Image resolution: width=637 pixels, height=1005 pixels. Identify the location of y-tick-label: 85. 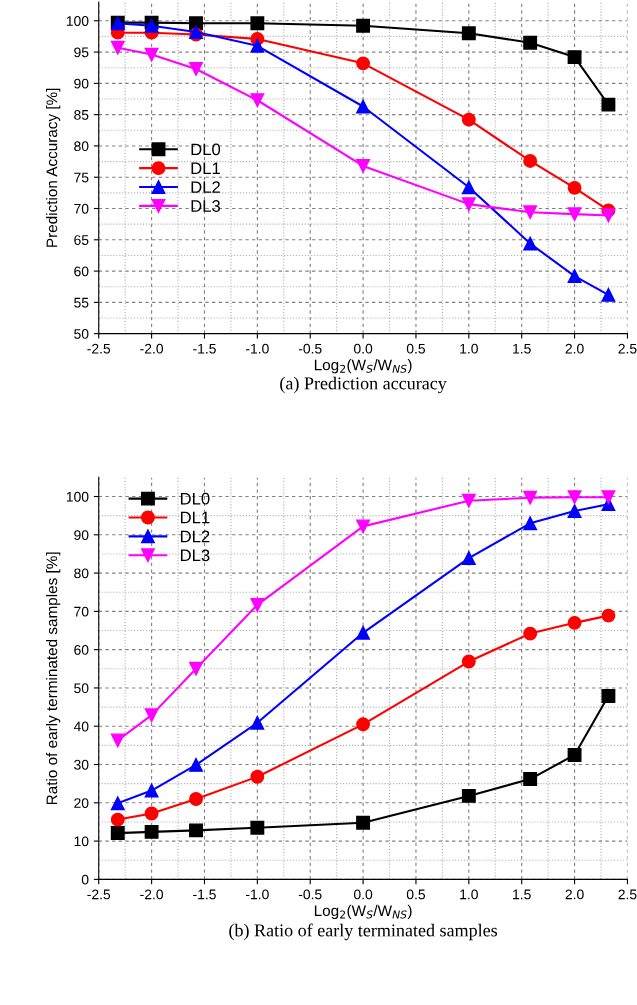
(81, 114).